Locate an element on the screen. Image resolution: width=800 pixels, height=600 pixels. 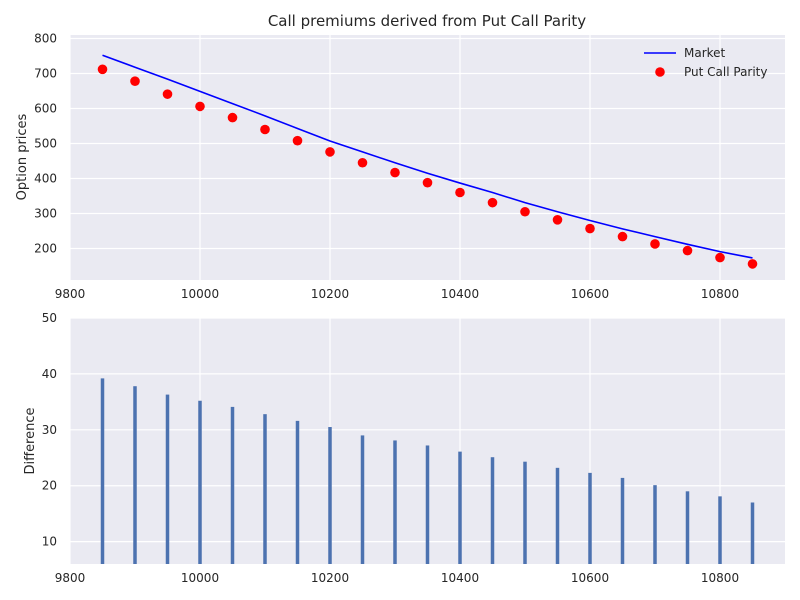
top-y-tick-label: 300 is located at coordinates (45, 214).